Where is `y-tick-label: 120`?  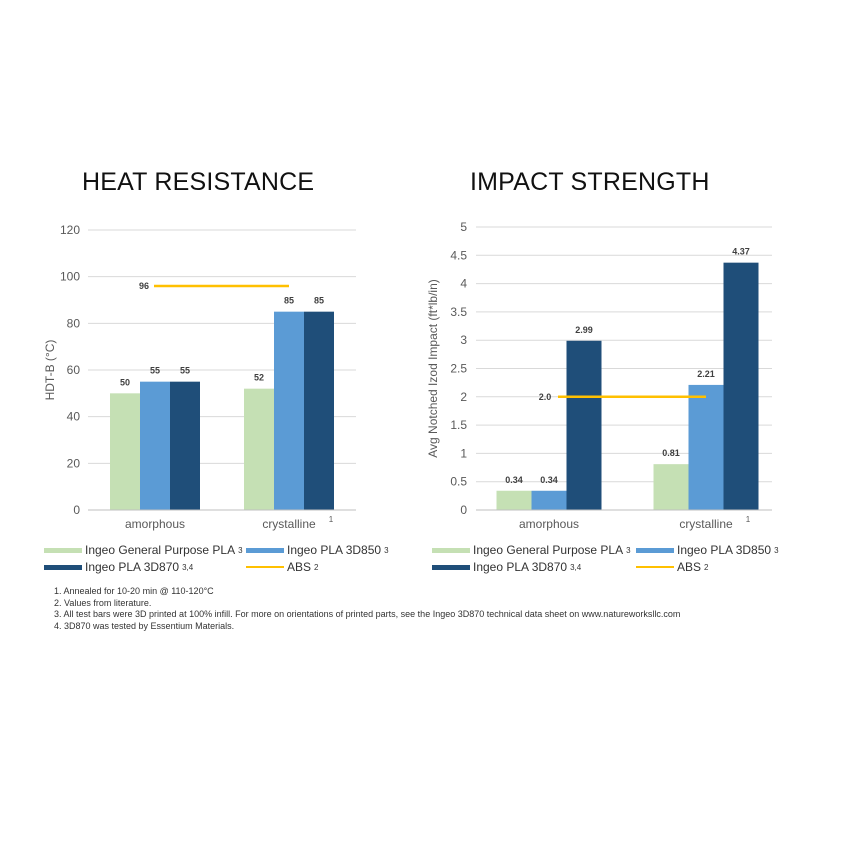 y-tick-label: 120 is located at coordinates (70, 230).